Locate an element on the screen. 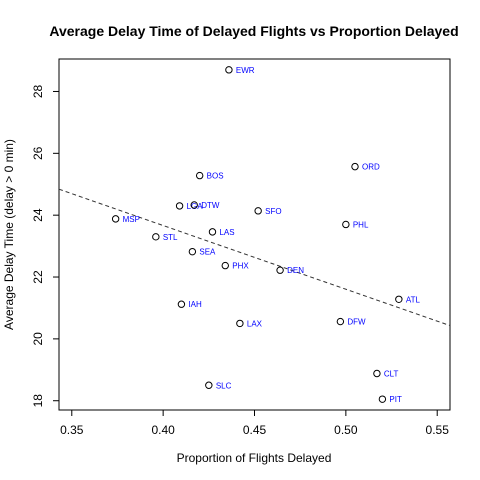 This screenshot has height=480, width=480. point-label: PHL is located at coordinates (361, 224).